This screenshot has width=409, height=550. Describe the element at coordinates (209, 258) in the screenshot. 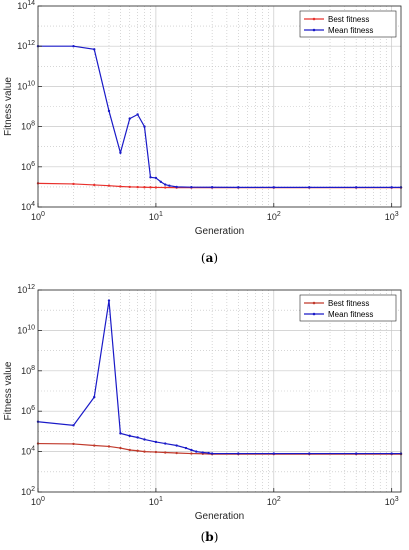

I see `figure-caption: (a)` at that location.